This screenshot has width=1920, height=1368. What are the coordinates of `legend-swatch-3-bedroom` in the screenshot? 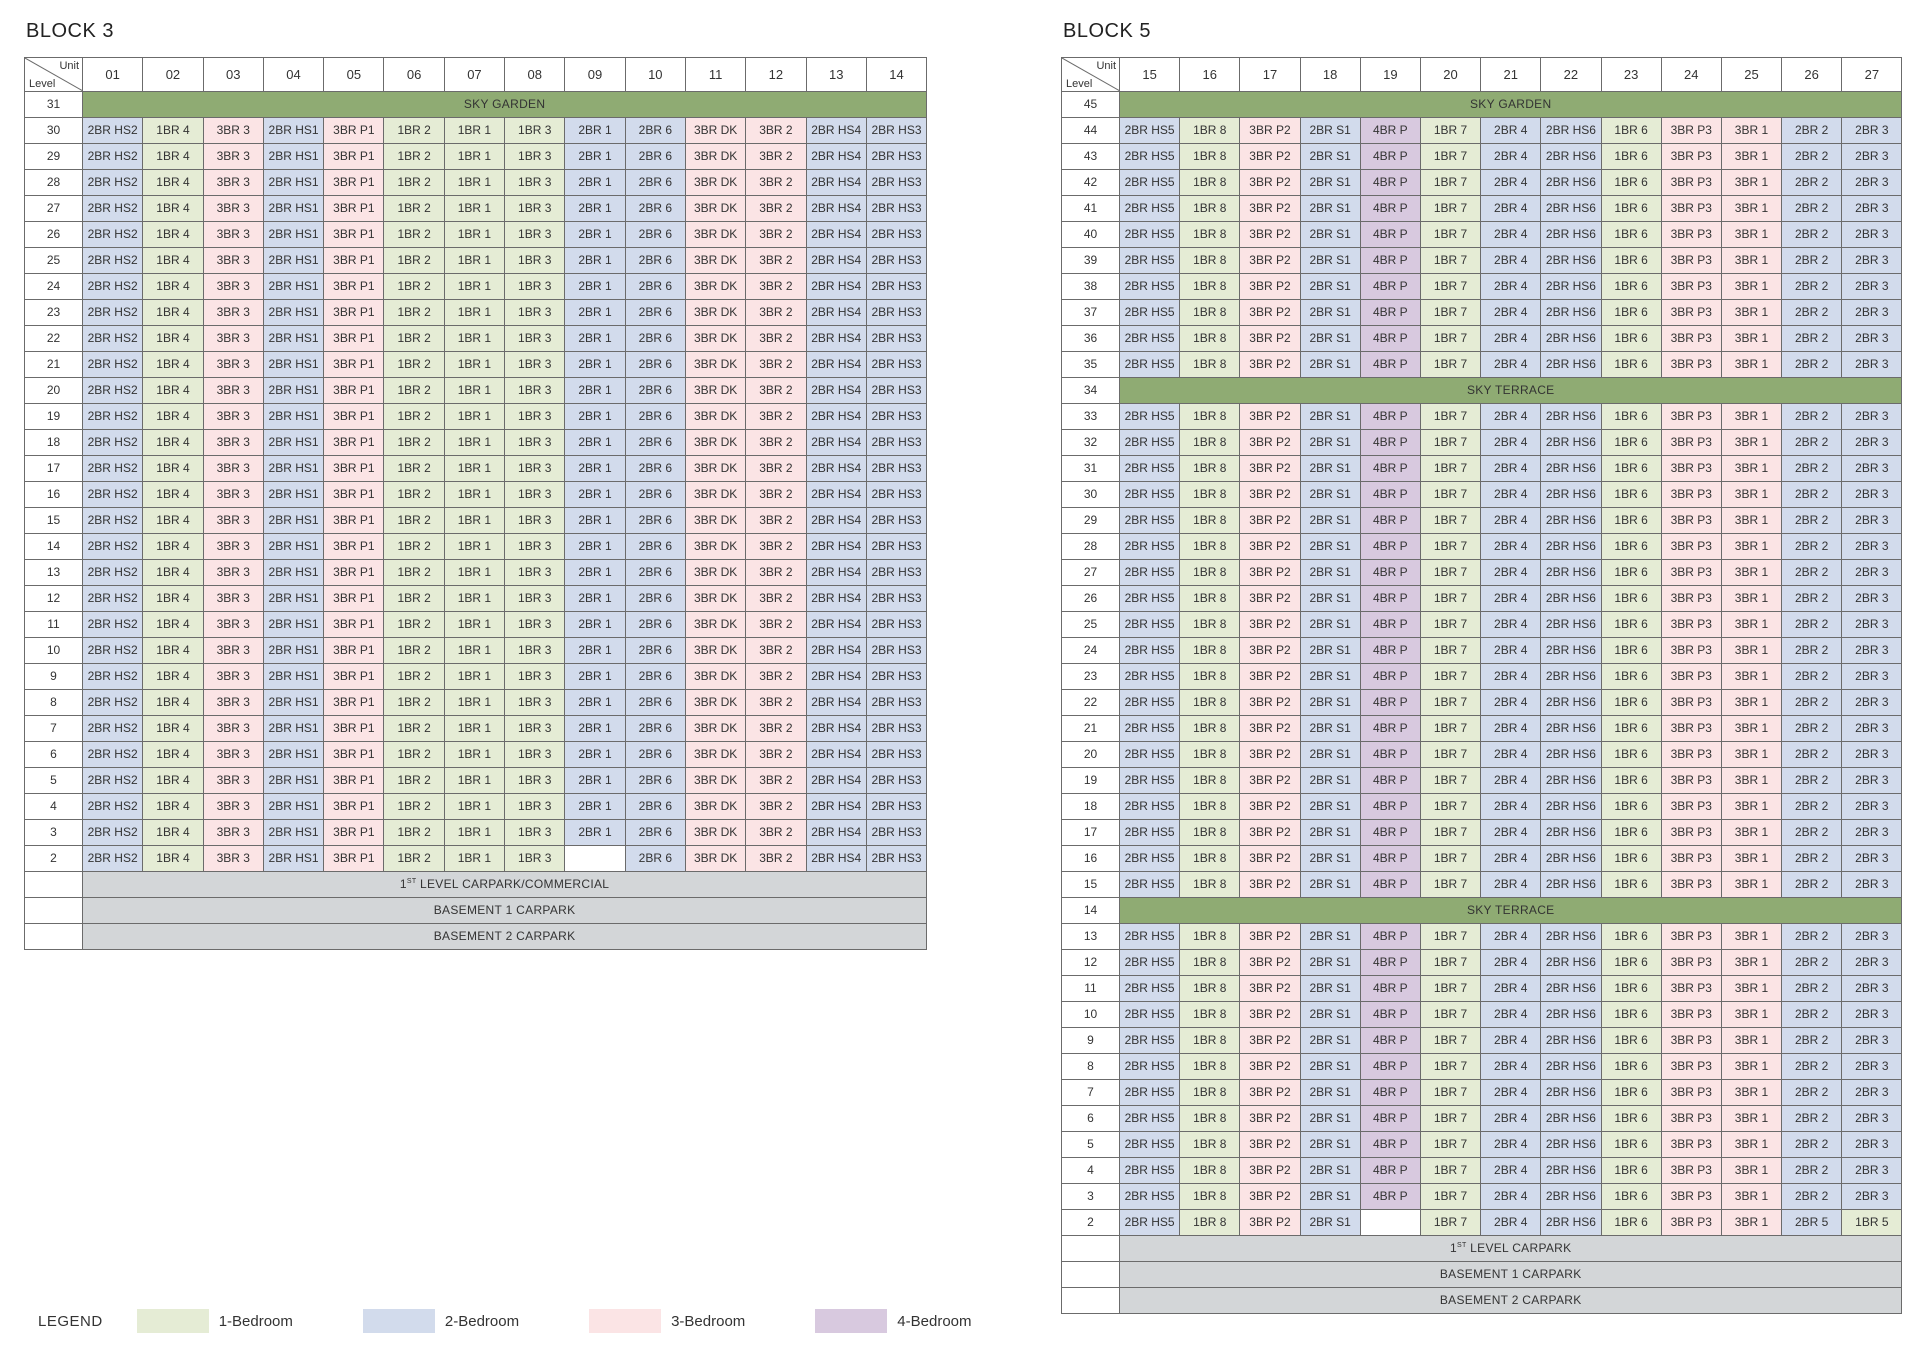 It's located at (625, 1321).